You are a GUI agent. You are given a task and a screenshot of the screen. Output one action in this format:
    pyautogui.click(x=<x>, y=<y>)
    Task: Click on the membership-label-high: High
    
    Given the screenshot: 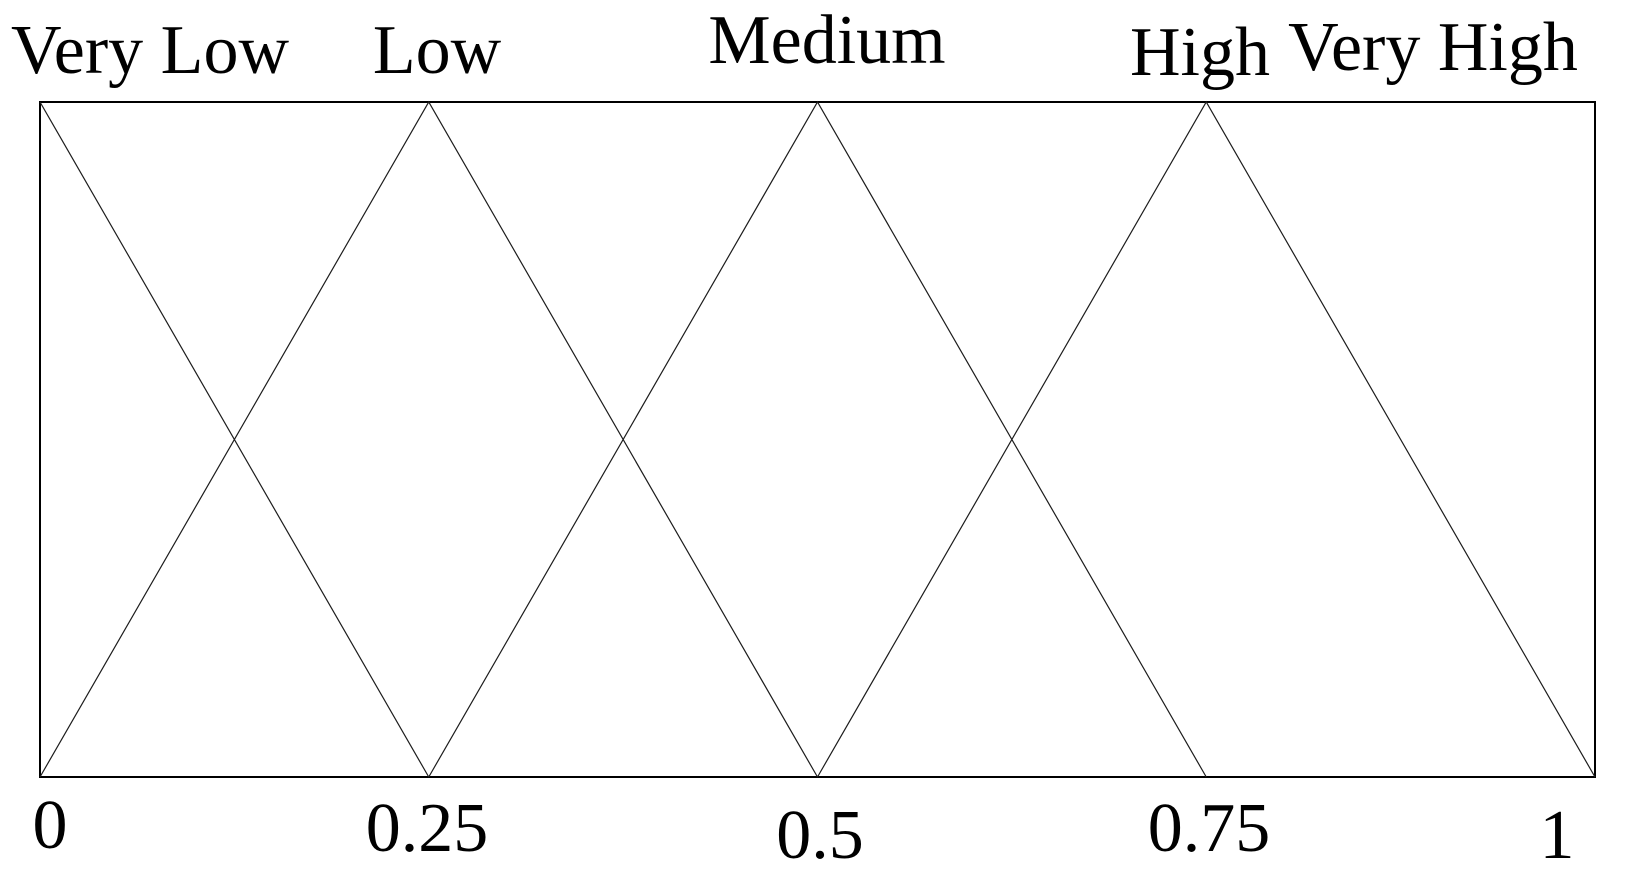 What is the action you would take?
    pyautogui.click(x=1200, y=52)
    